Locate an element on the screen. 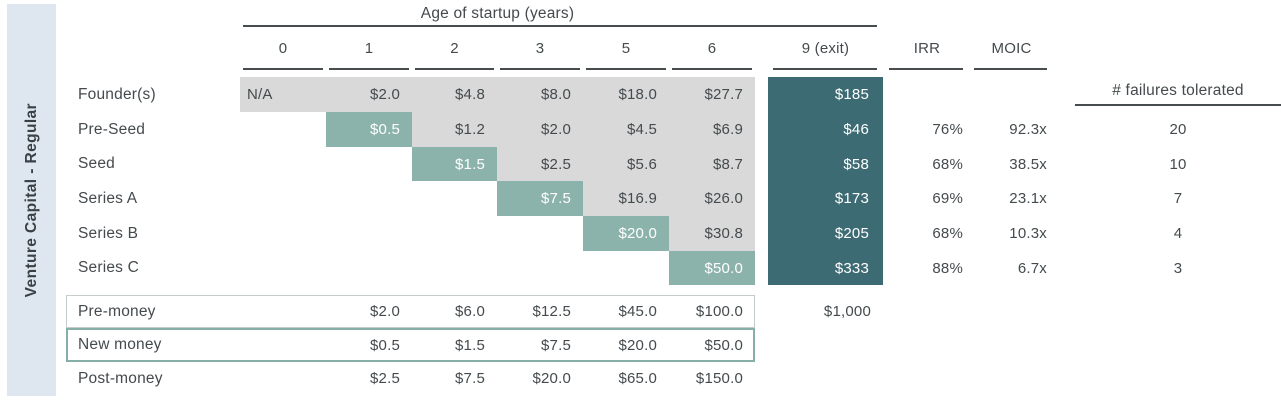  money-value-cell: $45.0 is located at coordinates (637, 311).